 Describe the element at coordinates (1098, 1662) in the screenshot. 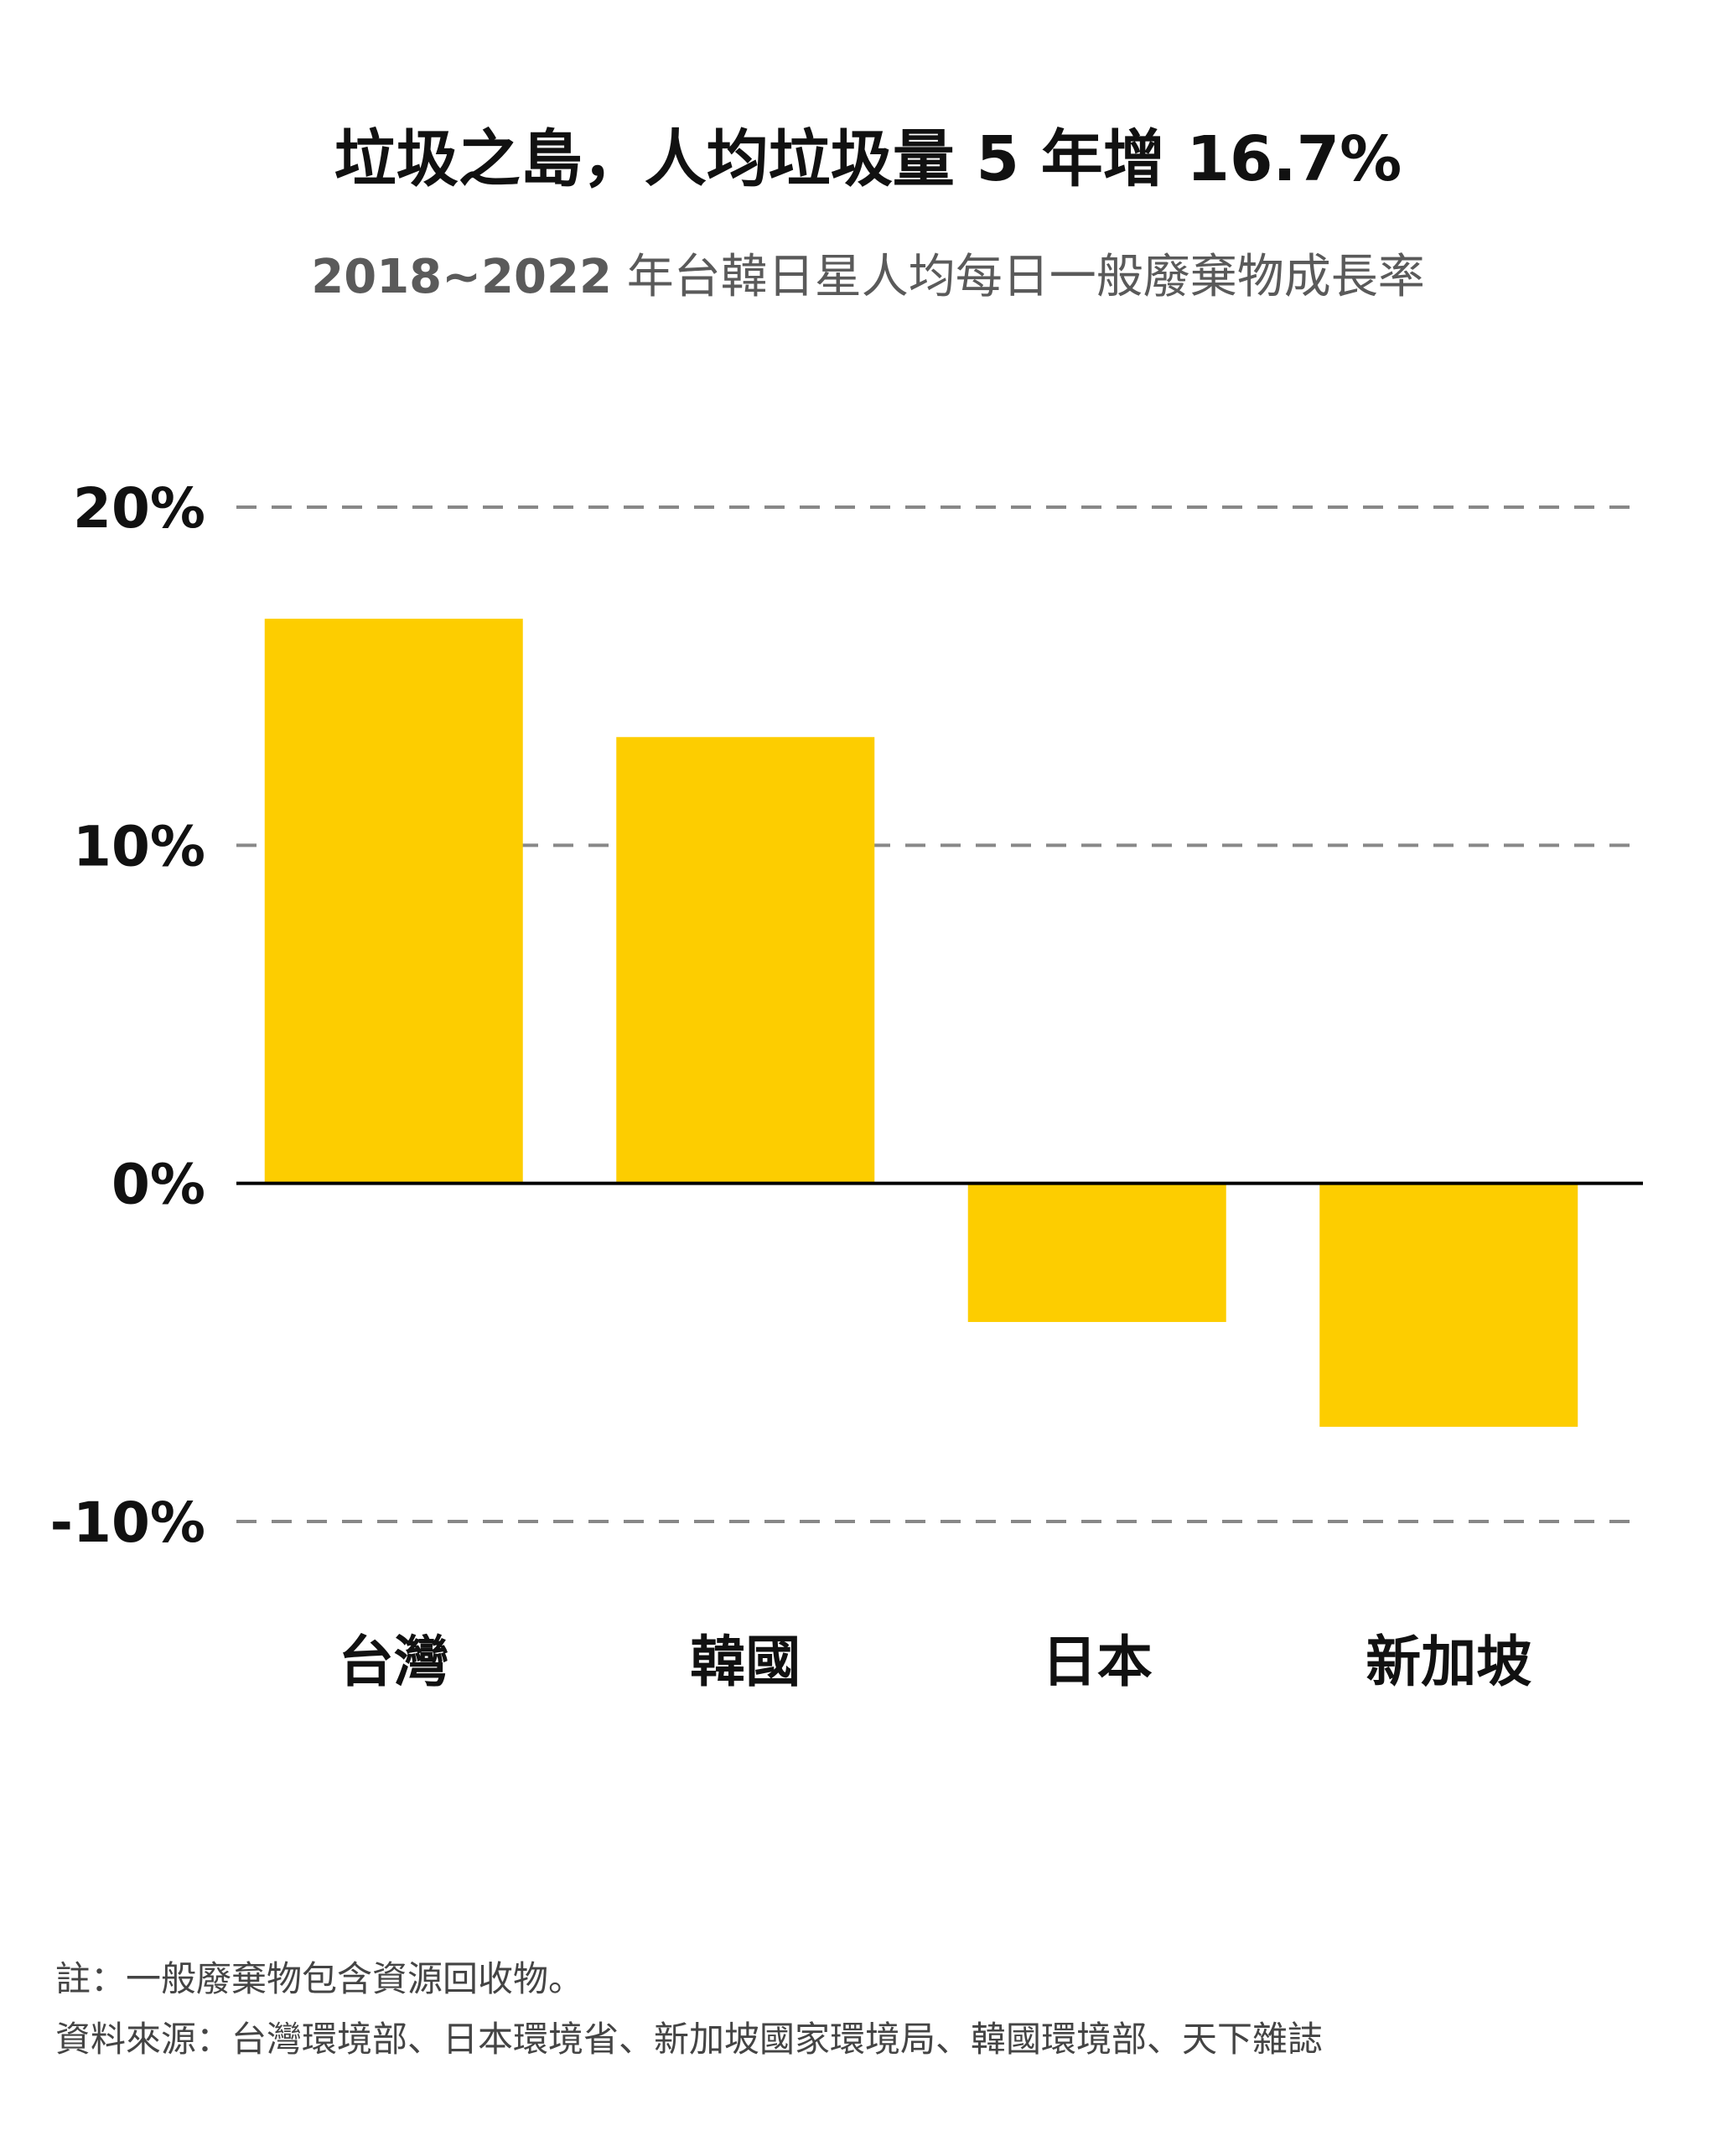

I see `x-tick-label: 日本` at that location.